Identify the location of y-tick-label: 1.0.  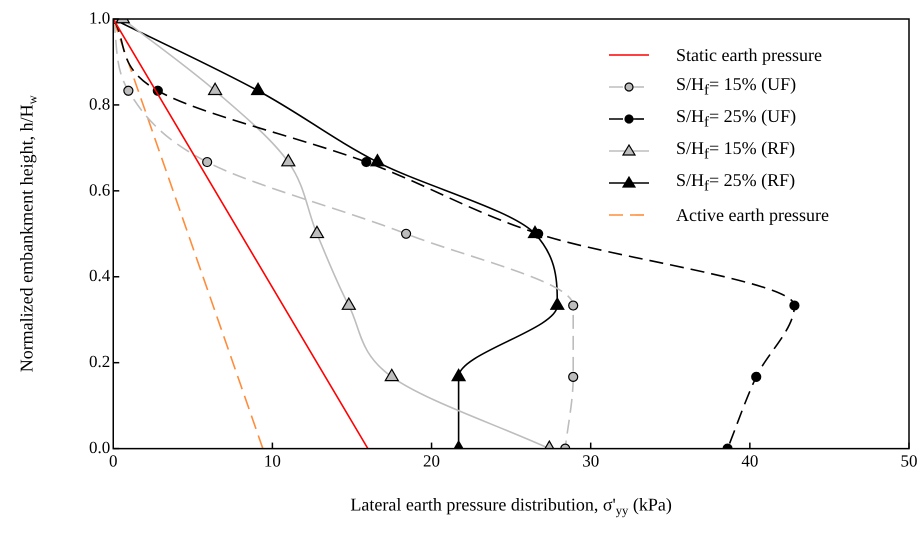
(99, 18).